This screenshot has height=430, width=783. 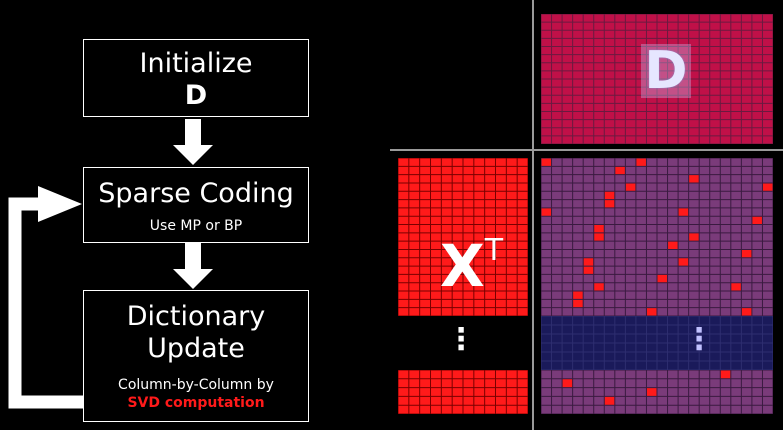 What do you see at coordinates (196, 385) in the screenshot?
I see `dictionary-update-subtitle: Column-by-Column by` at bounding box center [196, 385].